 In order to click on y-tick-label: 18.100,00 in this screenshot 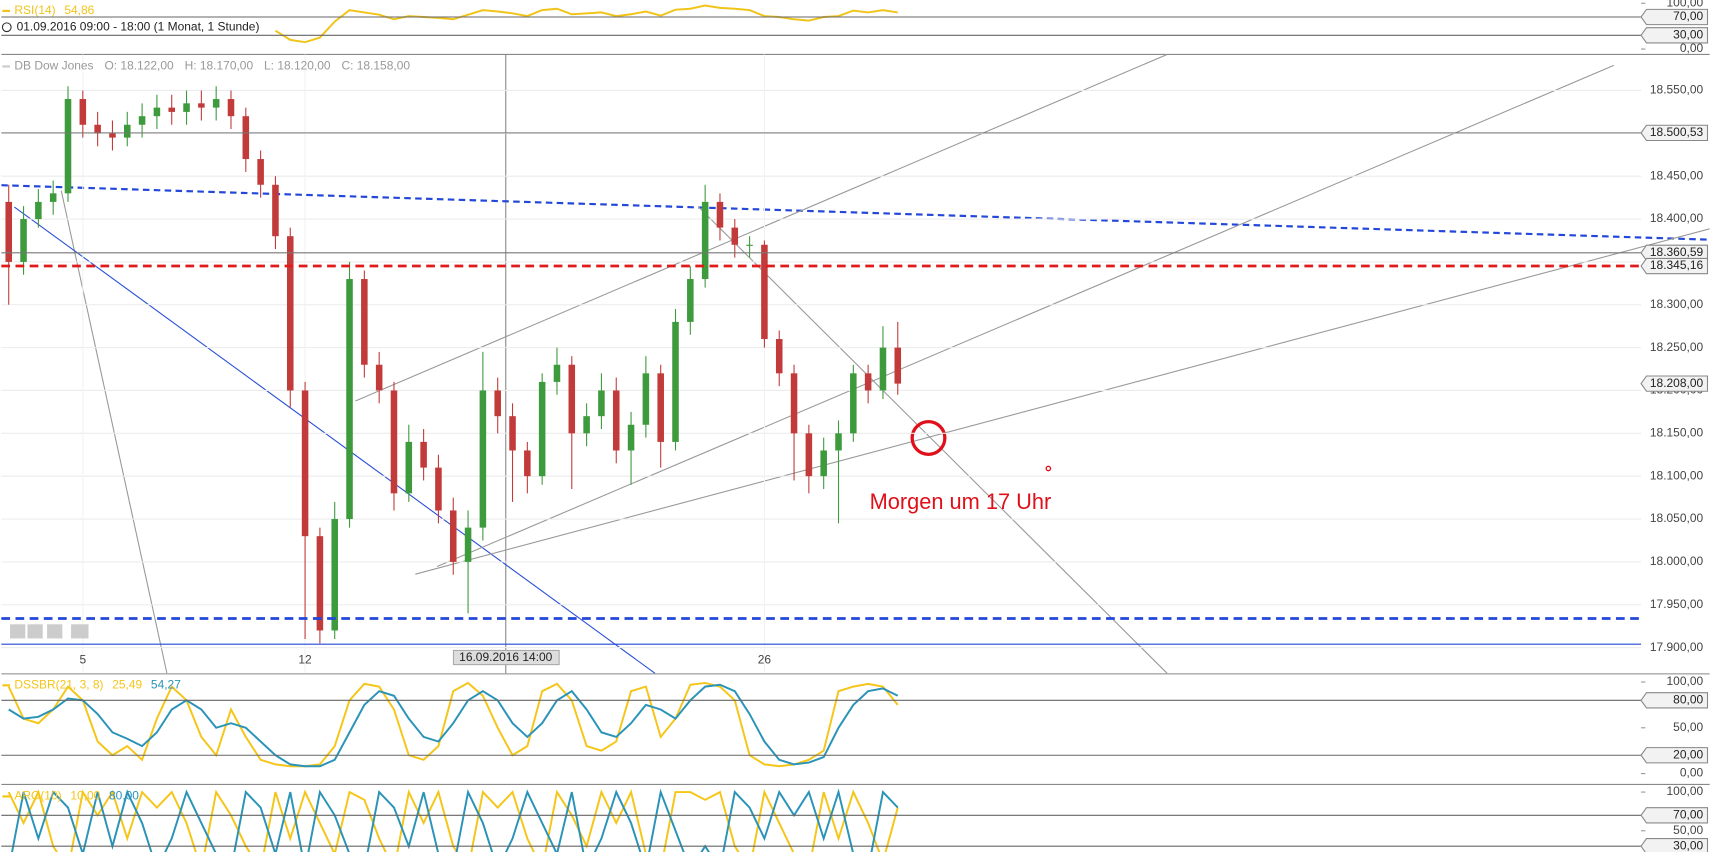, I will do `click(1677, 475)`.